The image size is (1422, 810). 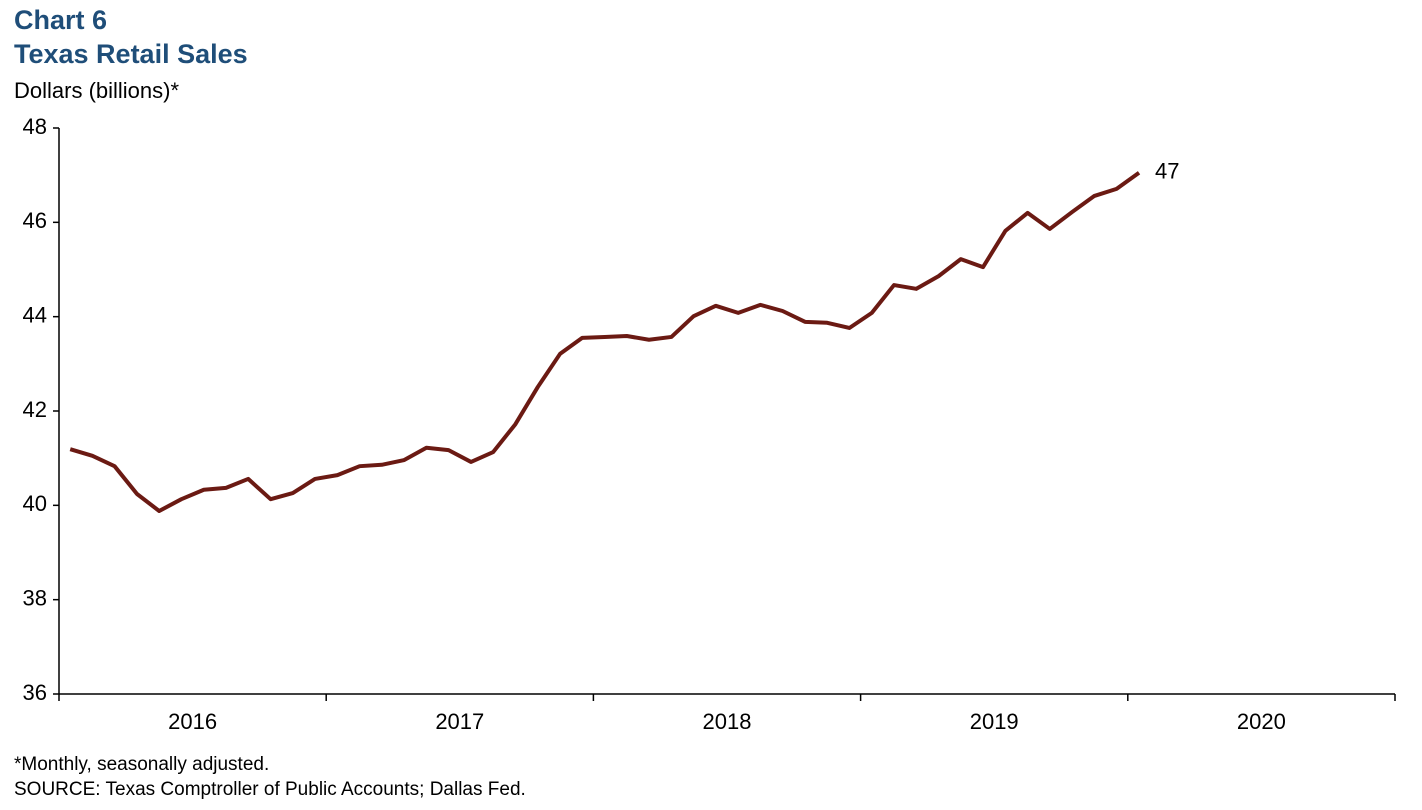 I want to click on x-tick-label: 2018, so click(x=727, y=721).